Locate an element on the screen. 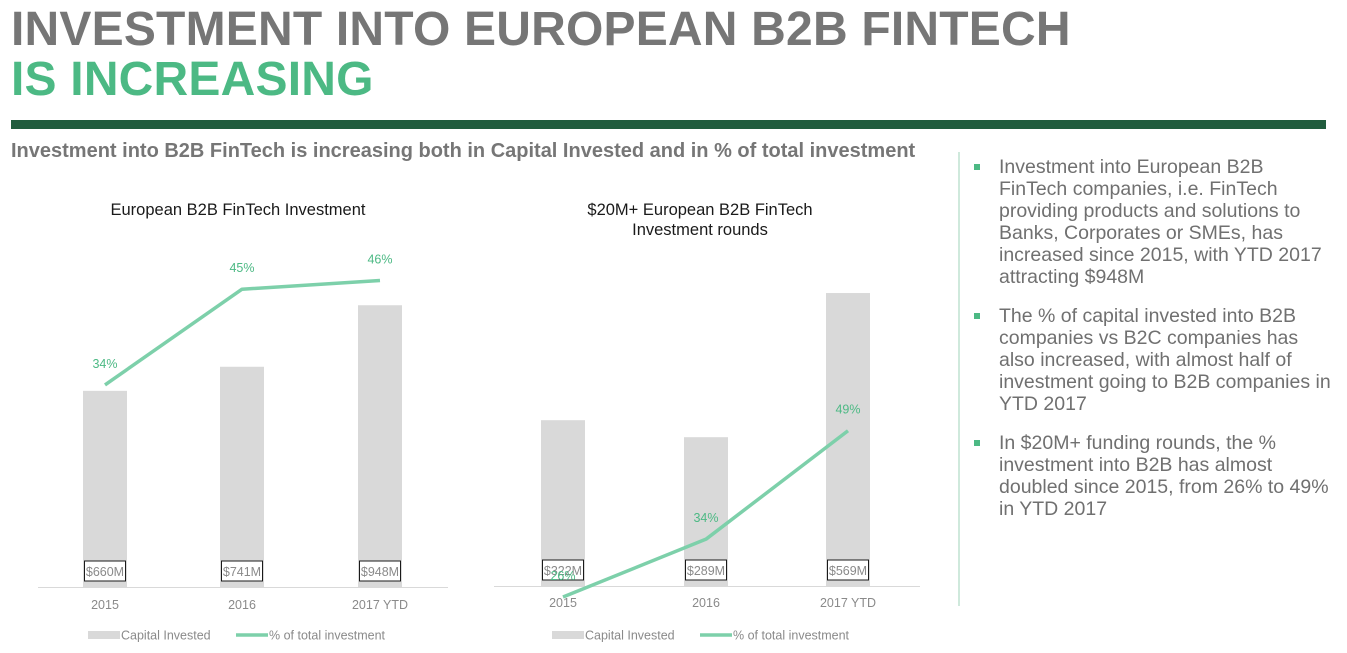 The width and height of the screenshot is (1347, 653). bar-value-label: $289M is located at coordinates (706, 571).